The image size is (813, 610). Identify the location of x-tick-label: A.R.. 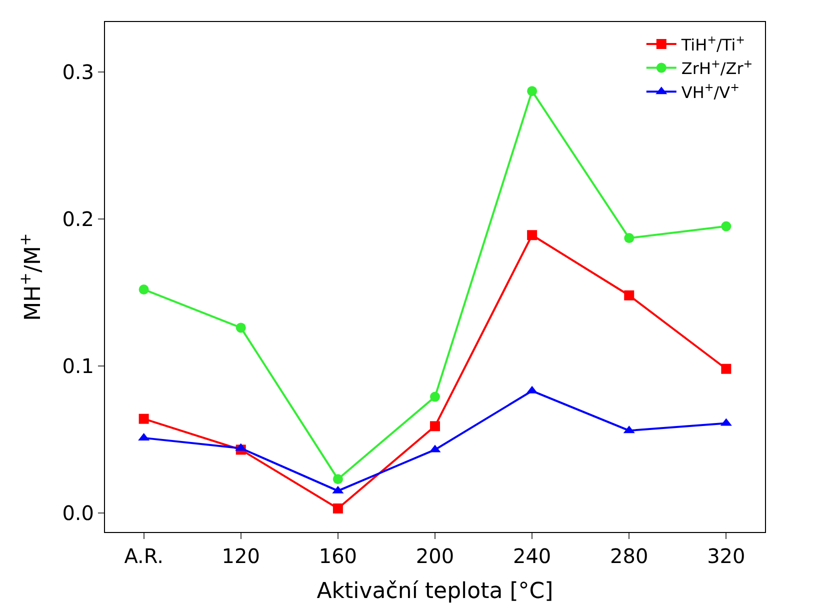
(144, 556).